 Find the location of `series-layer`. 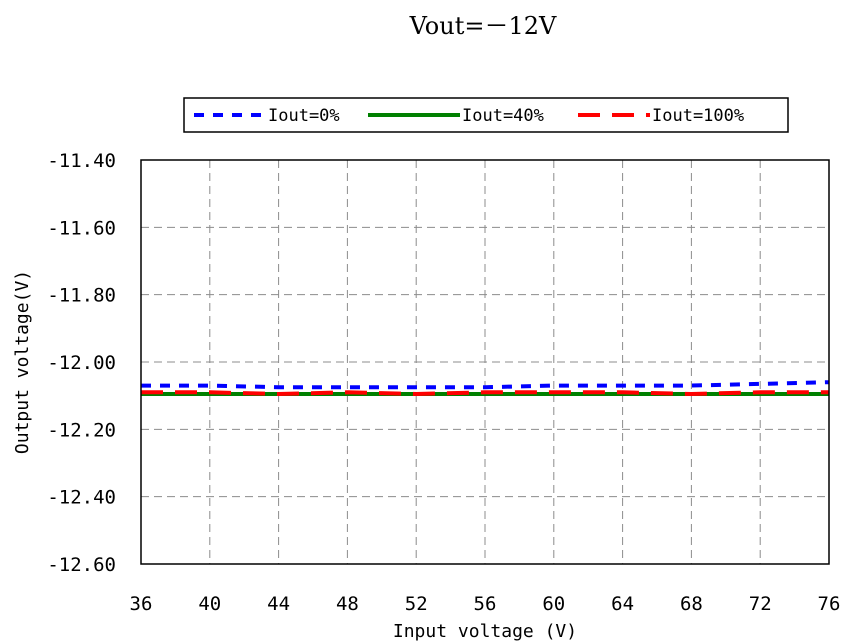

series-layer is located at coordinates (485, 388).